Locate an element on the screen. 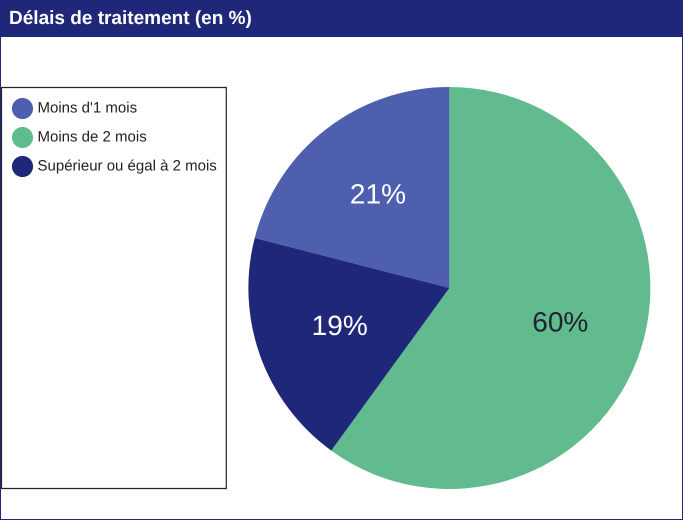  legend-label: Moins de 2 mois is located at coordinates (92, 137).